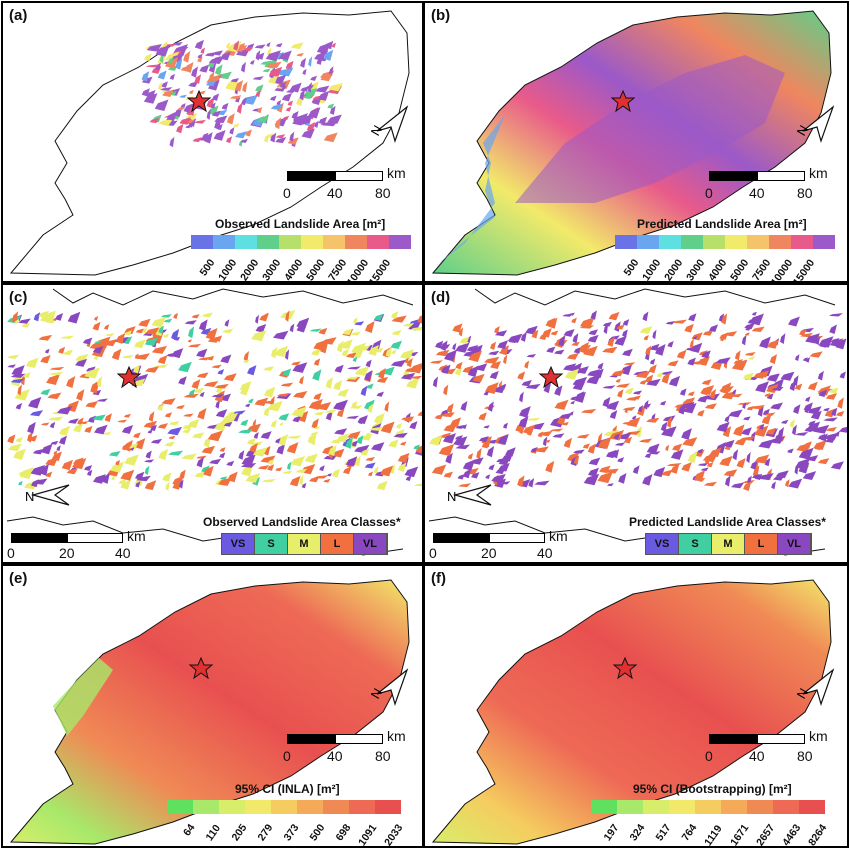  Describe the element at coordinates (18, 297) in the screenshot. I see `panel-label: (c)` at that location.